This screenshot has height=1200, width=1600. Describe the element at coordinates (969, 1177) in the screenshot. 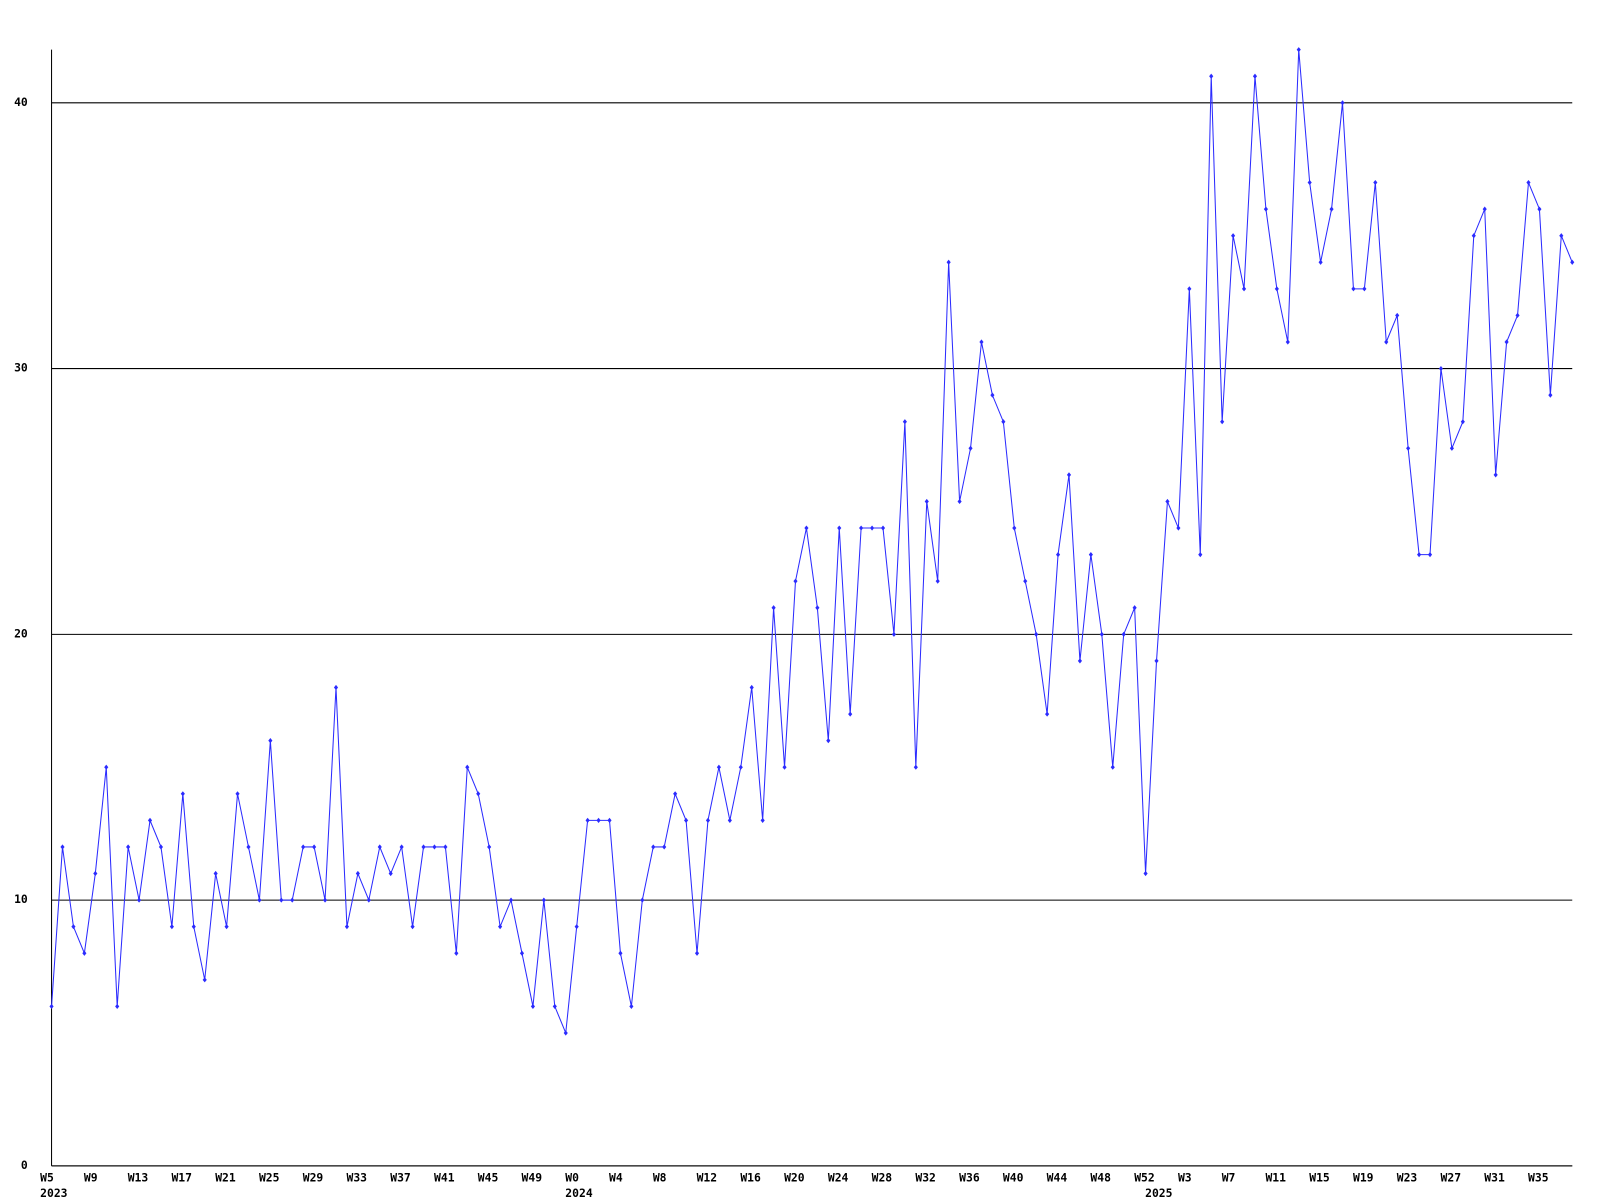

I see `x-tick-label: W36` at that location.